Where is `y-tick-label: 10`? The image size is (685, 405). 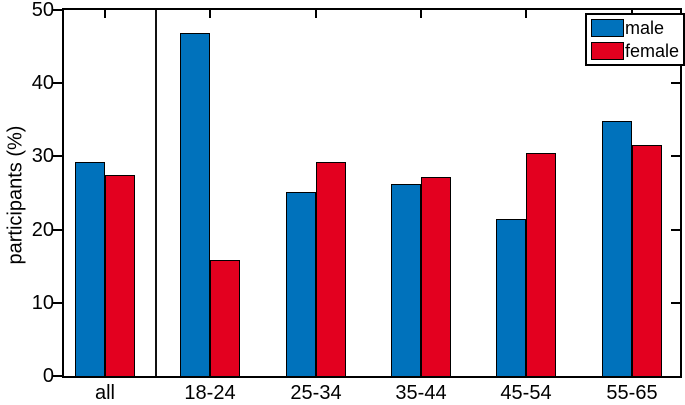 y-tick-label: 10 is located at coordinates (42, 302).